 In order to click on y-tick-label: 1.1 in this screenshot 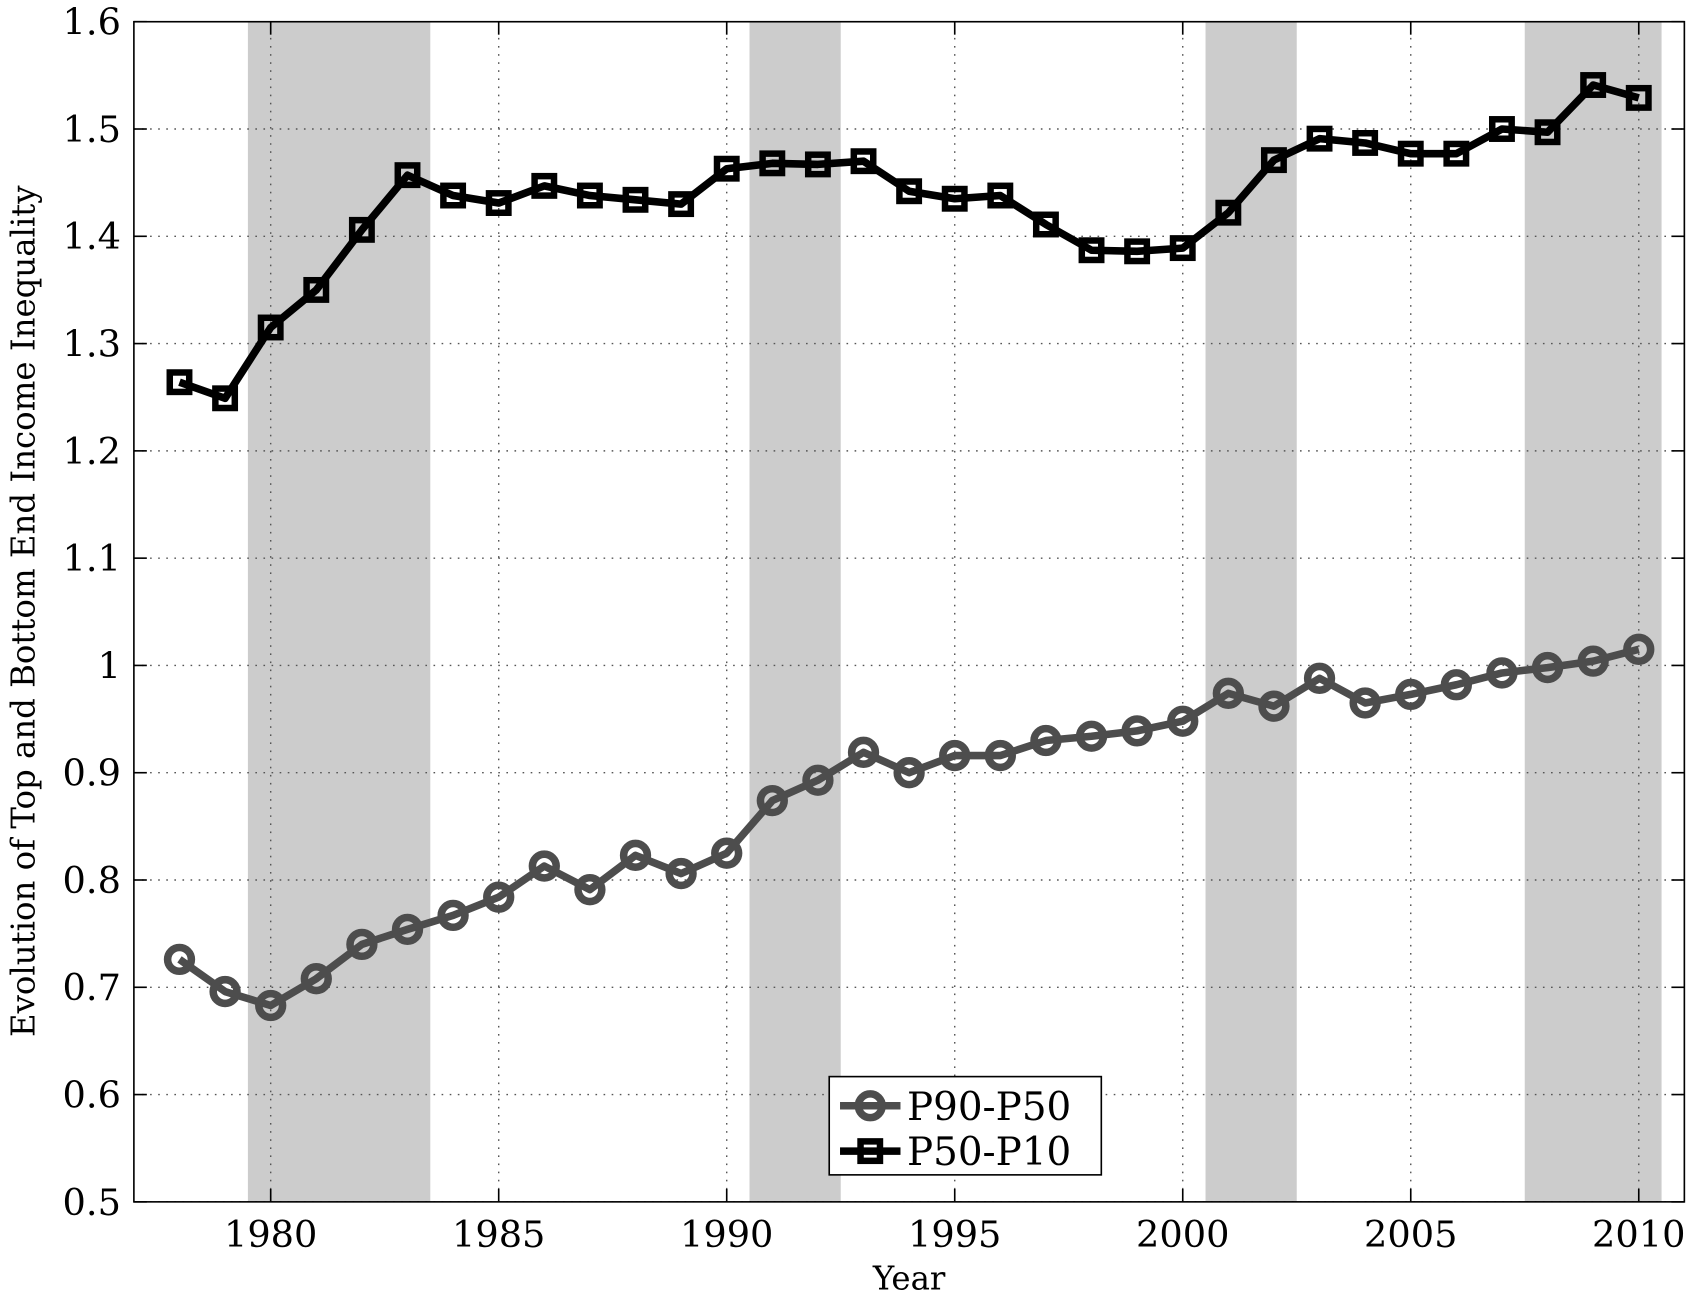, I will do `click(92, 558)`.